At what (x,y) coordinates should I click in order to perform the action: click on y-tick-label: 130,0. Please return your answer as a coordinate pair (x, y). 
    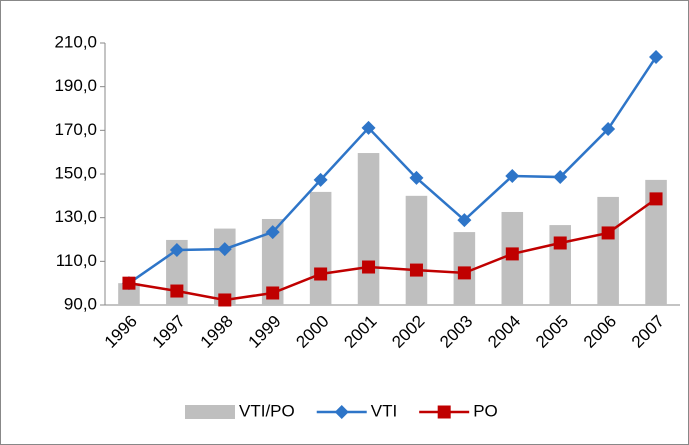
    Looking at the image, I should click on (75, 216).